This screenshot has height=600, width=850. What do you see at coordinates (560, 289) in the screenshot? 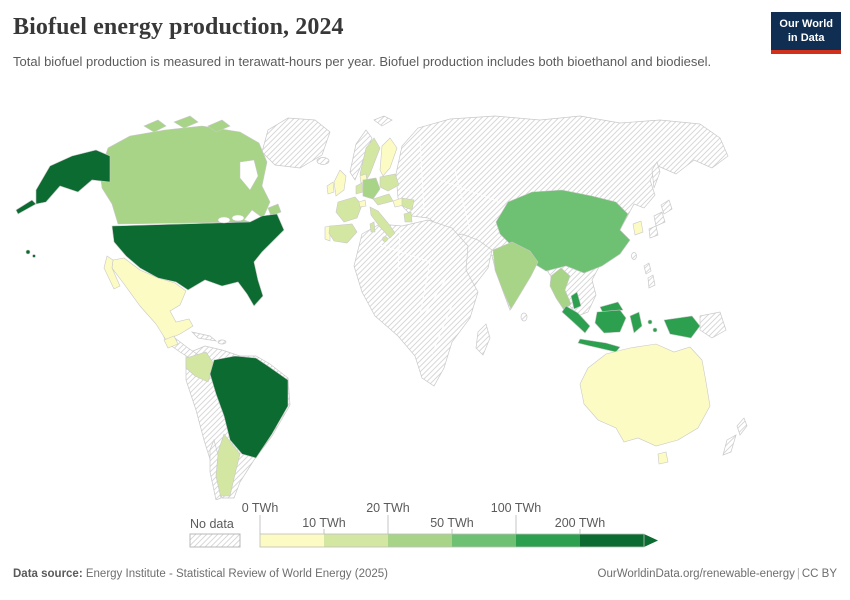
I see `country-thailand` at bounding box center [560, 289].